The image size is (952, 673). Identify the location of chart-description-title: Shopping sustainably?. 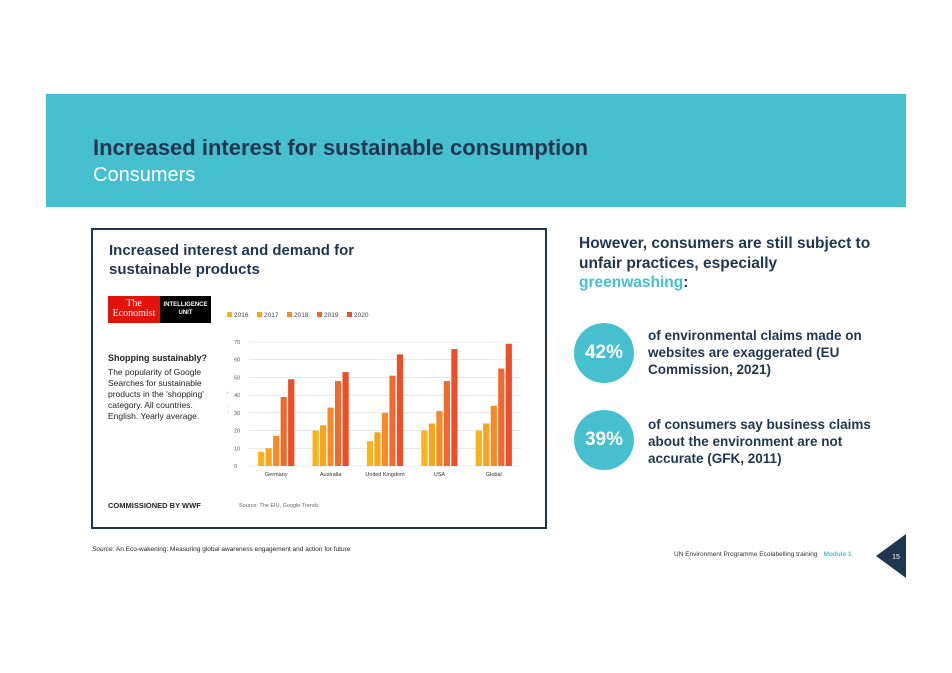
(158, 358).